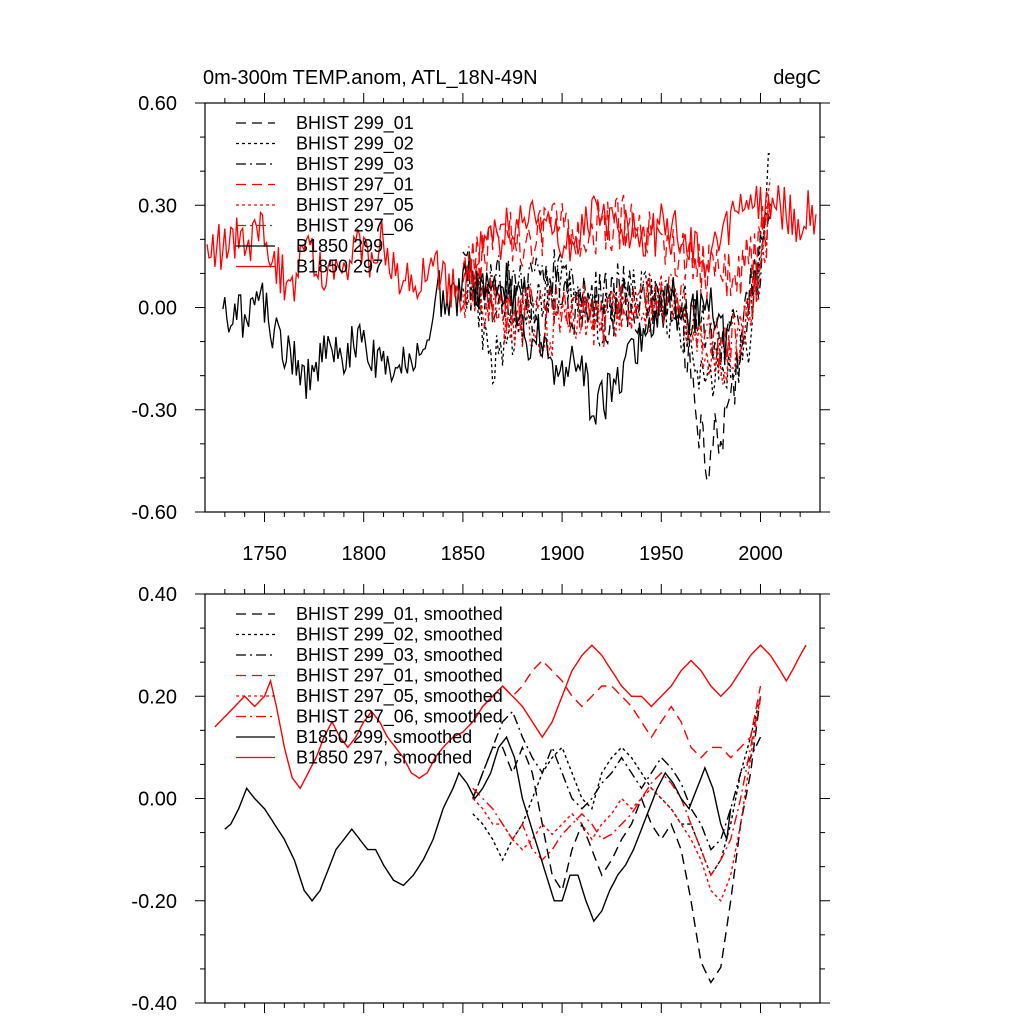 The width and height of the screenshot is (1024, 1024). What do you see at coordinates (154, 1004) in the screenshot?
I see `y-tick-label: -0.40` at bounding box center [154, 1004].